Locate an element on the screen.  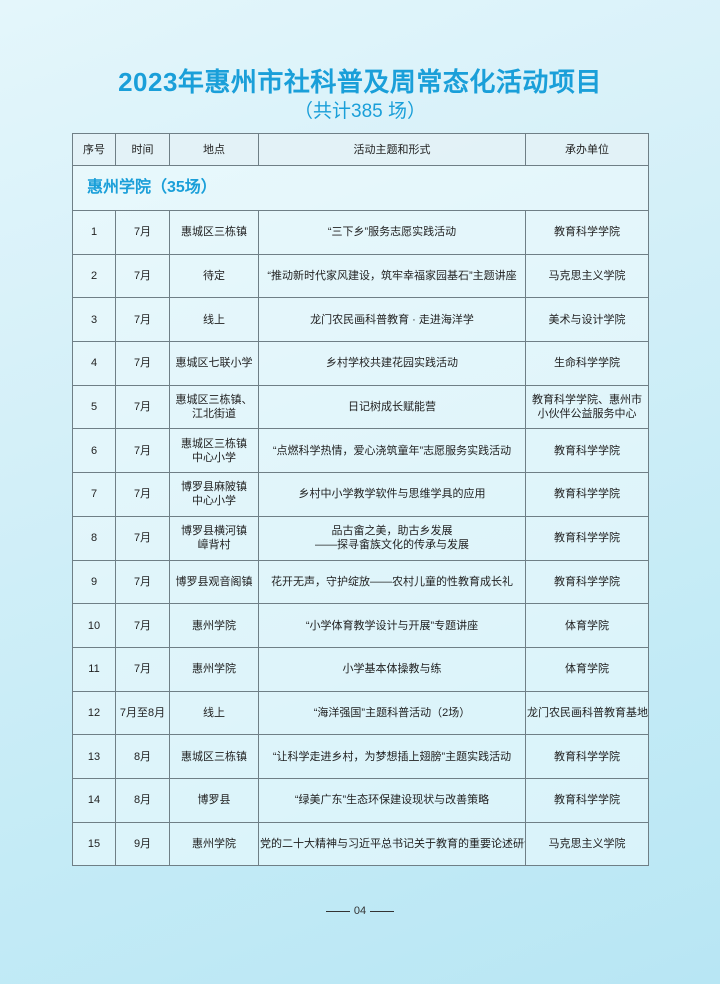
cell-index: 1 is located at coordinates (94, 232).